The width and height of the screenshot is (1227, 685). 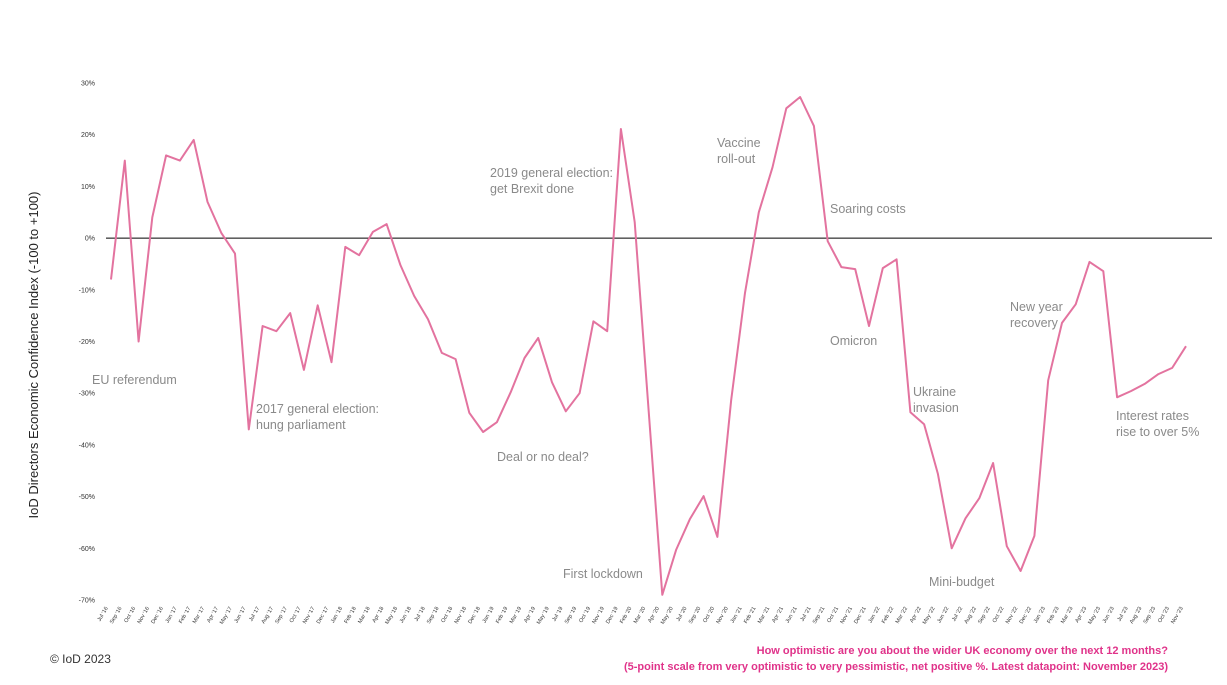 What do you see at coordinates (709, 615) in the screenshot?
I see `x-tick-label: Oct '20` at bounding box center [709, 615].